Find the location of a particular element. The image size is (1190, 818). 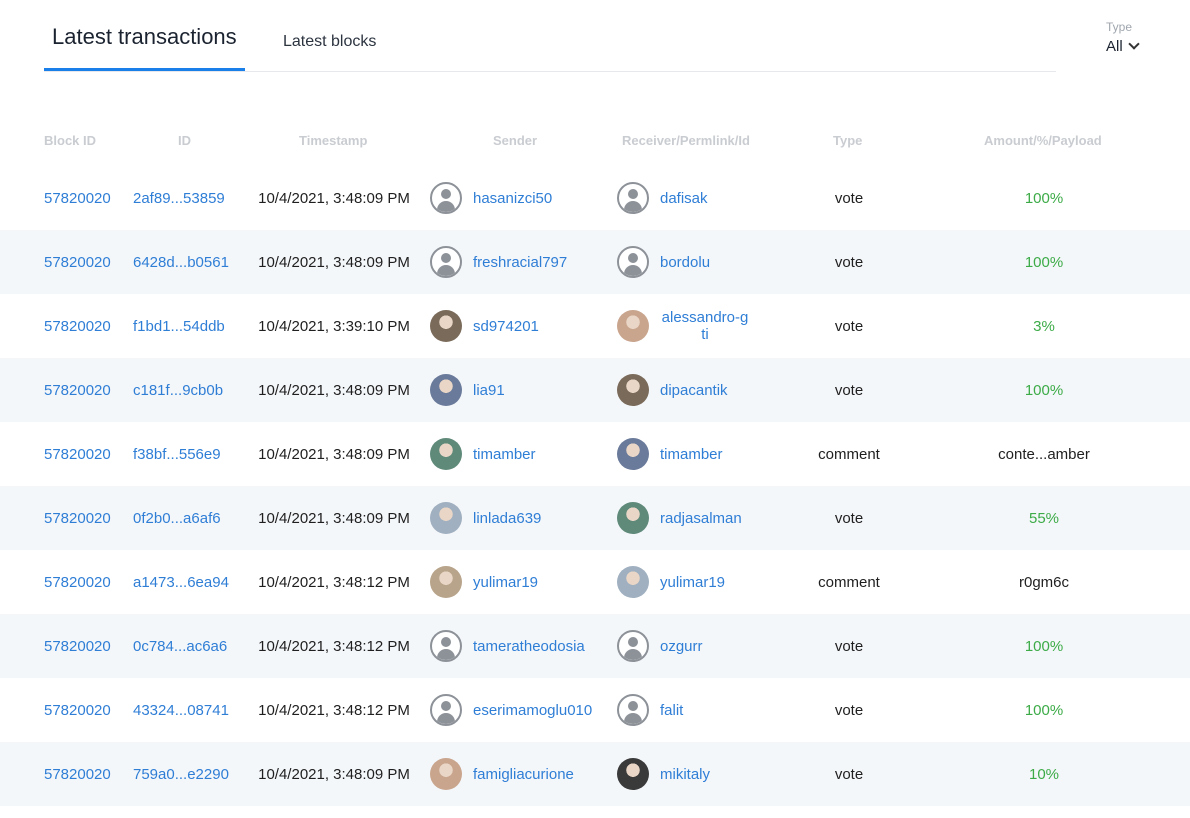

sender-name-link: yulimar19 is located at coordinates (506, 582).